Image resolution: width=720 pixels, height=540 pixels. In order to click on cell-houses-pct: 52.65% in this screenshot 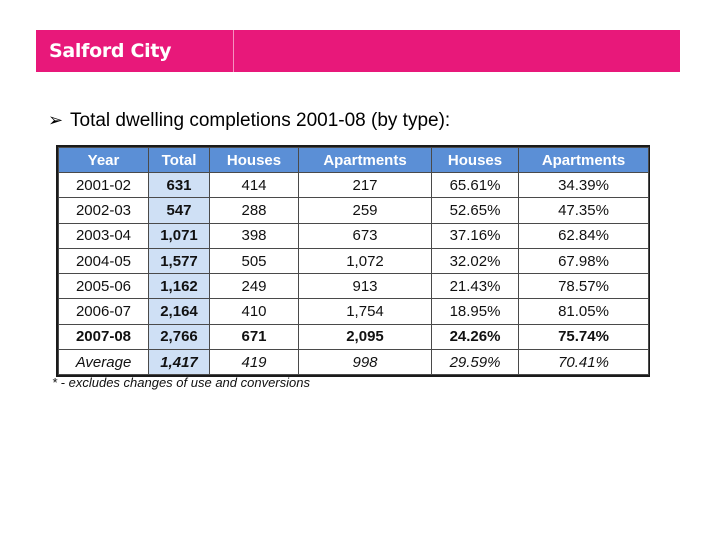, I will do `click(475, 210)`.